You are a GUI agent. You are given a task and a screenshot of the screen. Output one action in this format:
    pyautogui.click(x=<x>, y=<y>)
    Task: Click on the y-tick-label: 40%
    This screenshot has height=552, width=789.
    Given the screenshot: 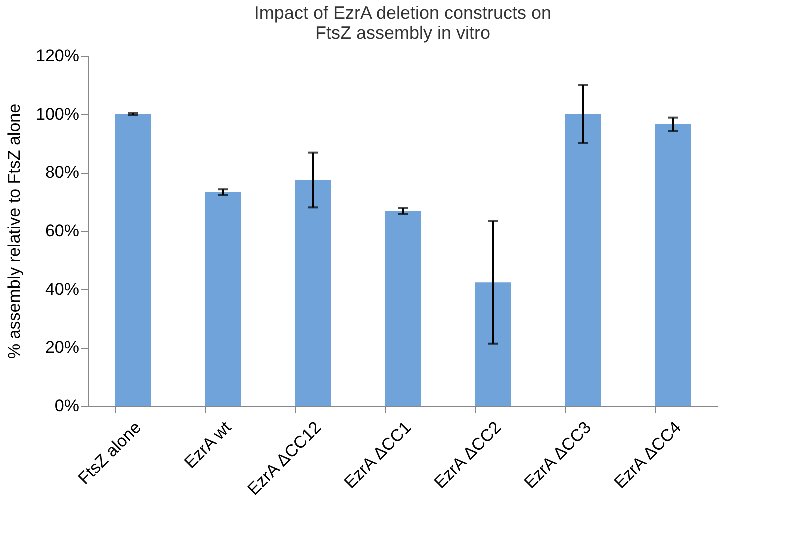 What is the action you would take?
    pyautogui.click(x=62, y=289)
    